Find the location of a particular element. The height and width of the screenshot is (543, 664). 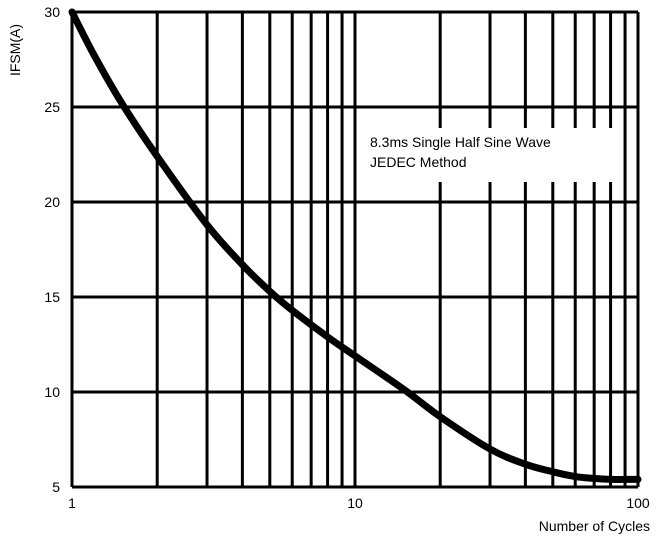

y-tick-label: 15 is located at coordinates (52, 297).